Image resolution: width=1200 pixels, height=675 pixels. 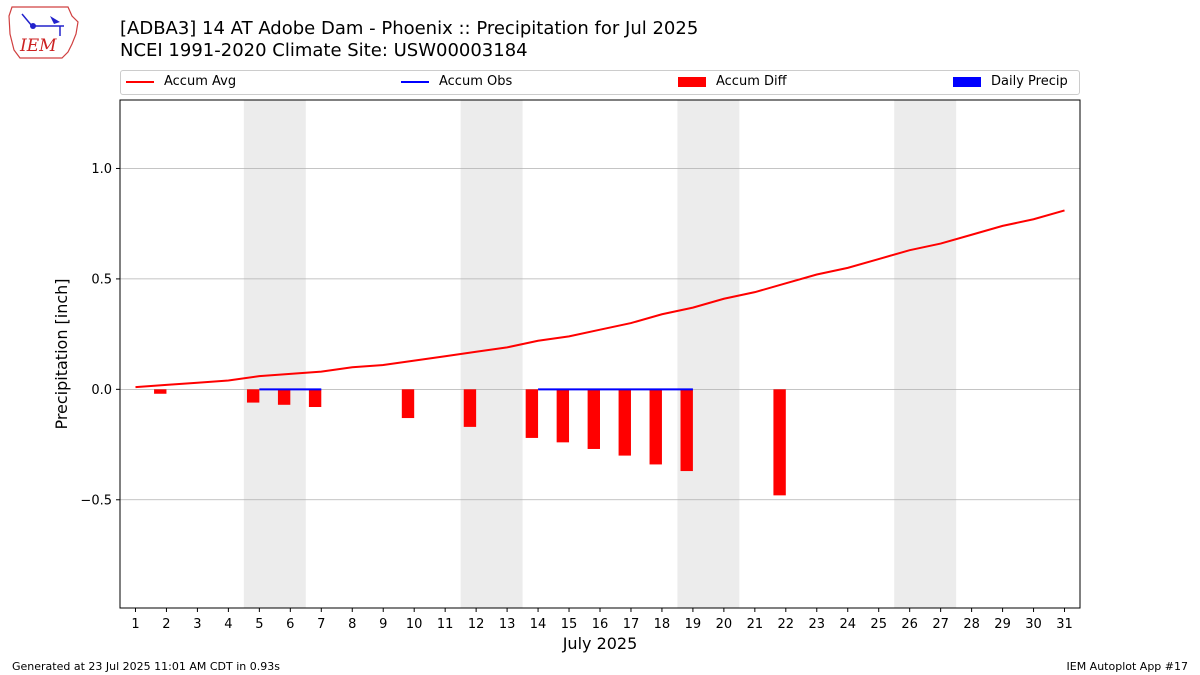 I want to click on legend-swatch-accum-diff, so click(x=692, y=81).